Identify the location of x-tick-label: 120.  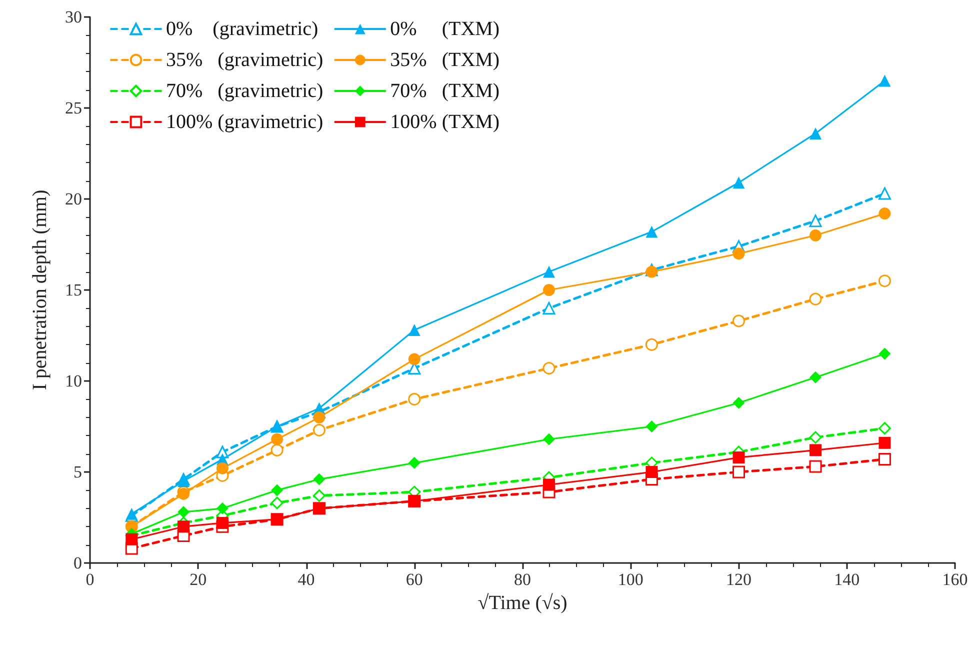
(739, 579).